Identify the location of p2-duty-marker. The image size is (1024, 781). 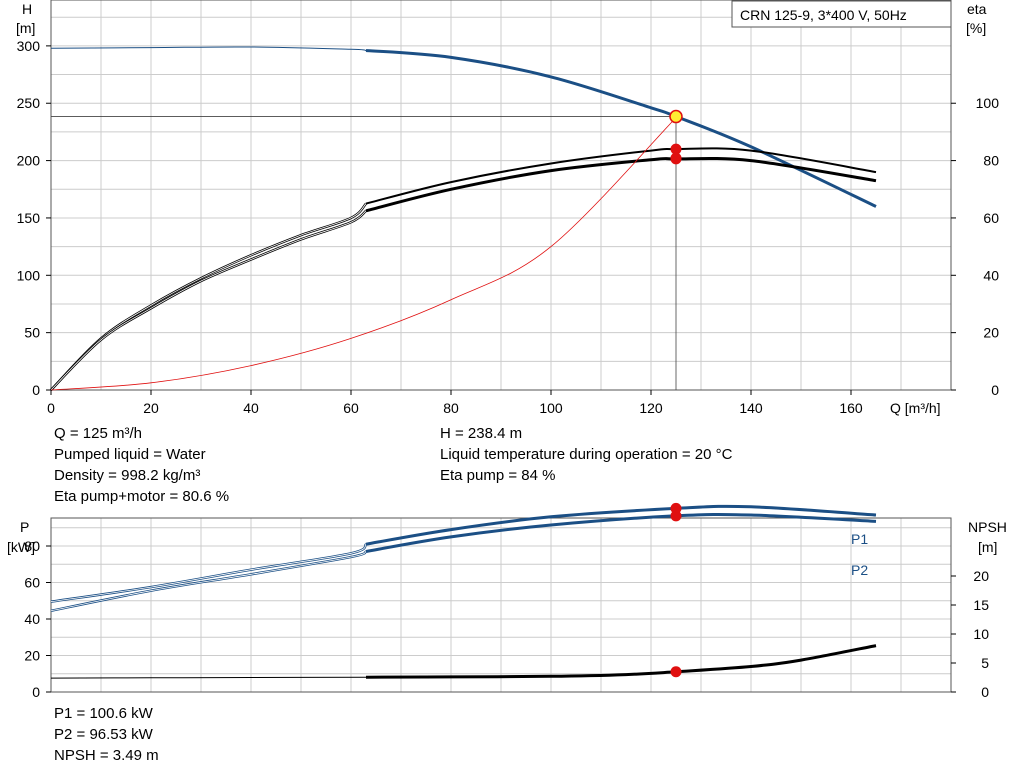
(676, 516).